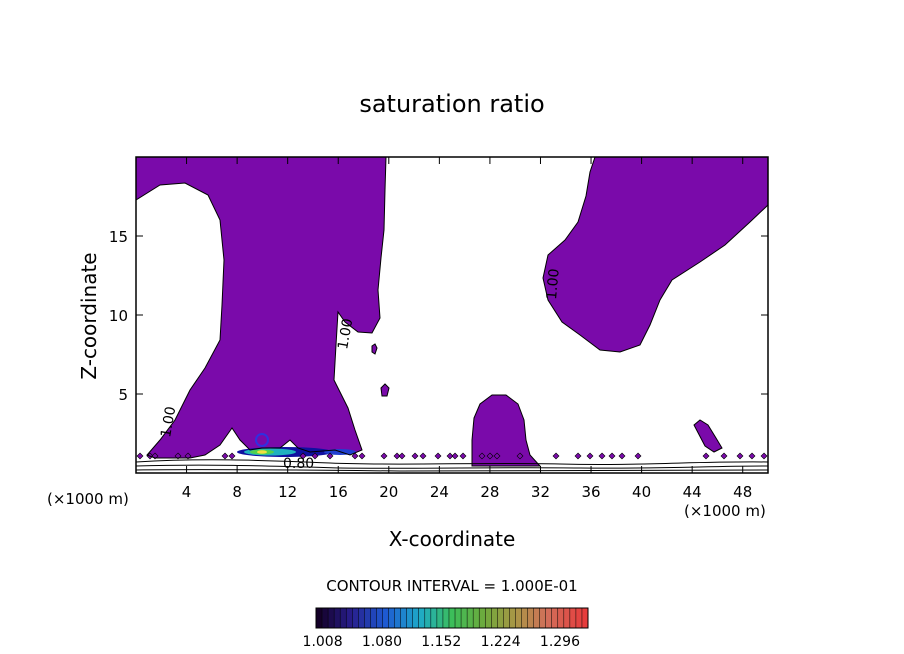 This screenshot has height=654, width=904. I want to click on x-tick-label: 8, so click(237, 492).